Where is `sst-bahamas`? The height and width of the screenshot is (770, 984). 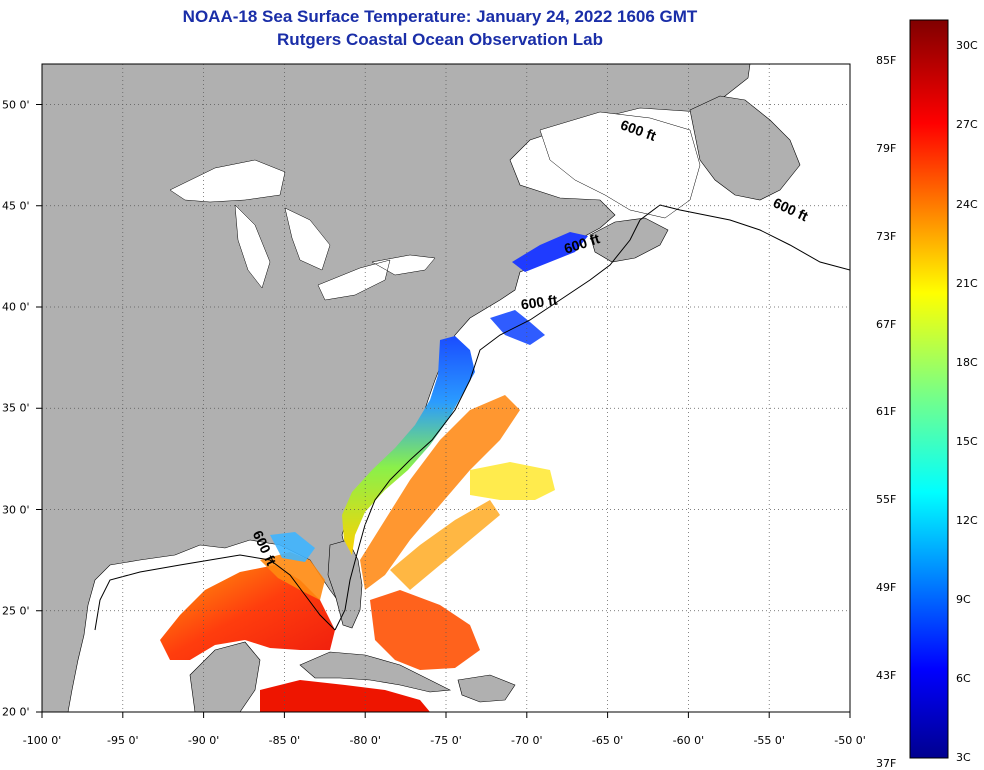
sst-bahamas is located at coordinates (425, 630).